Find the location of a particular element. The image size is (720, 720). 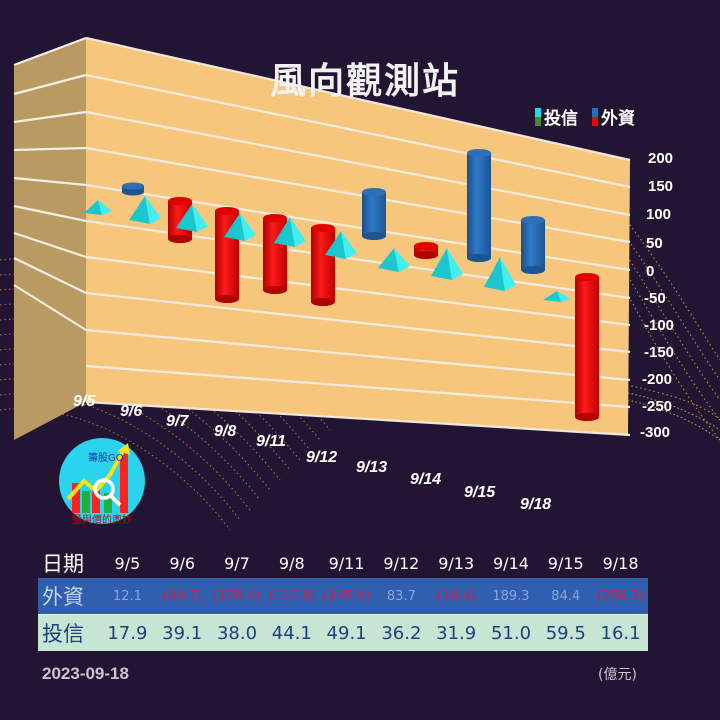

table-cell: 9/6 is located at coordinates (182, 563).